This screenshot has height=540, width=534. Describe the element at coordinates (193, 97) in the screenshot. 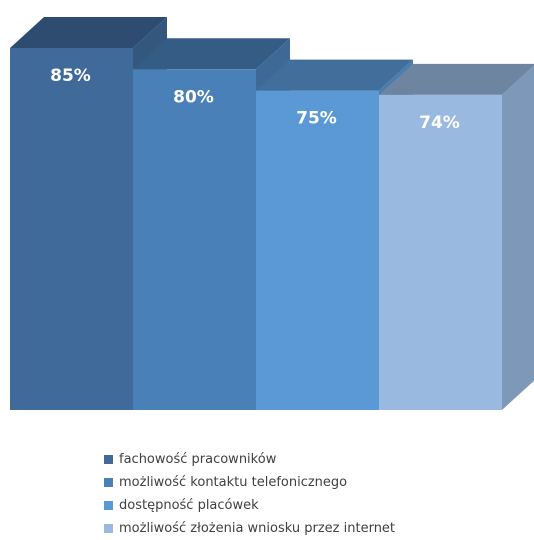

I see `value-label: 80%` at that location.